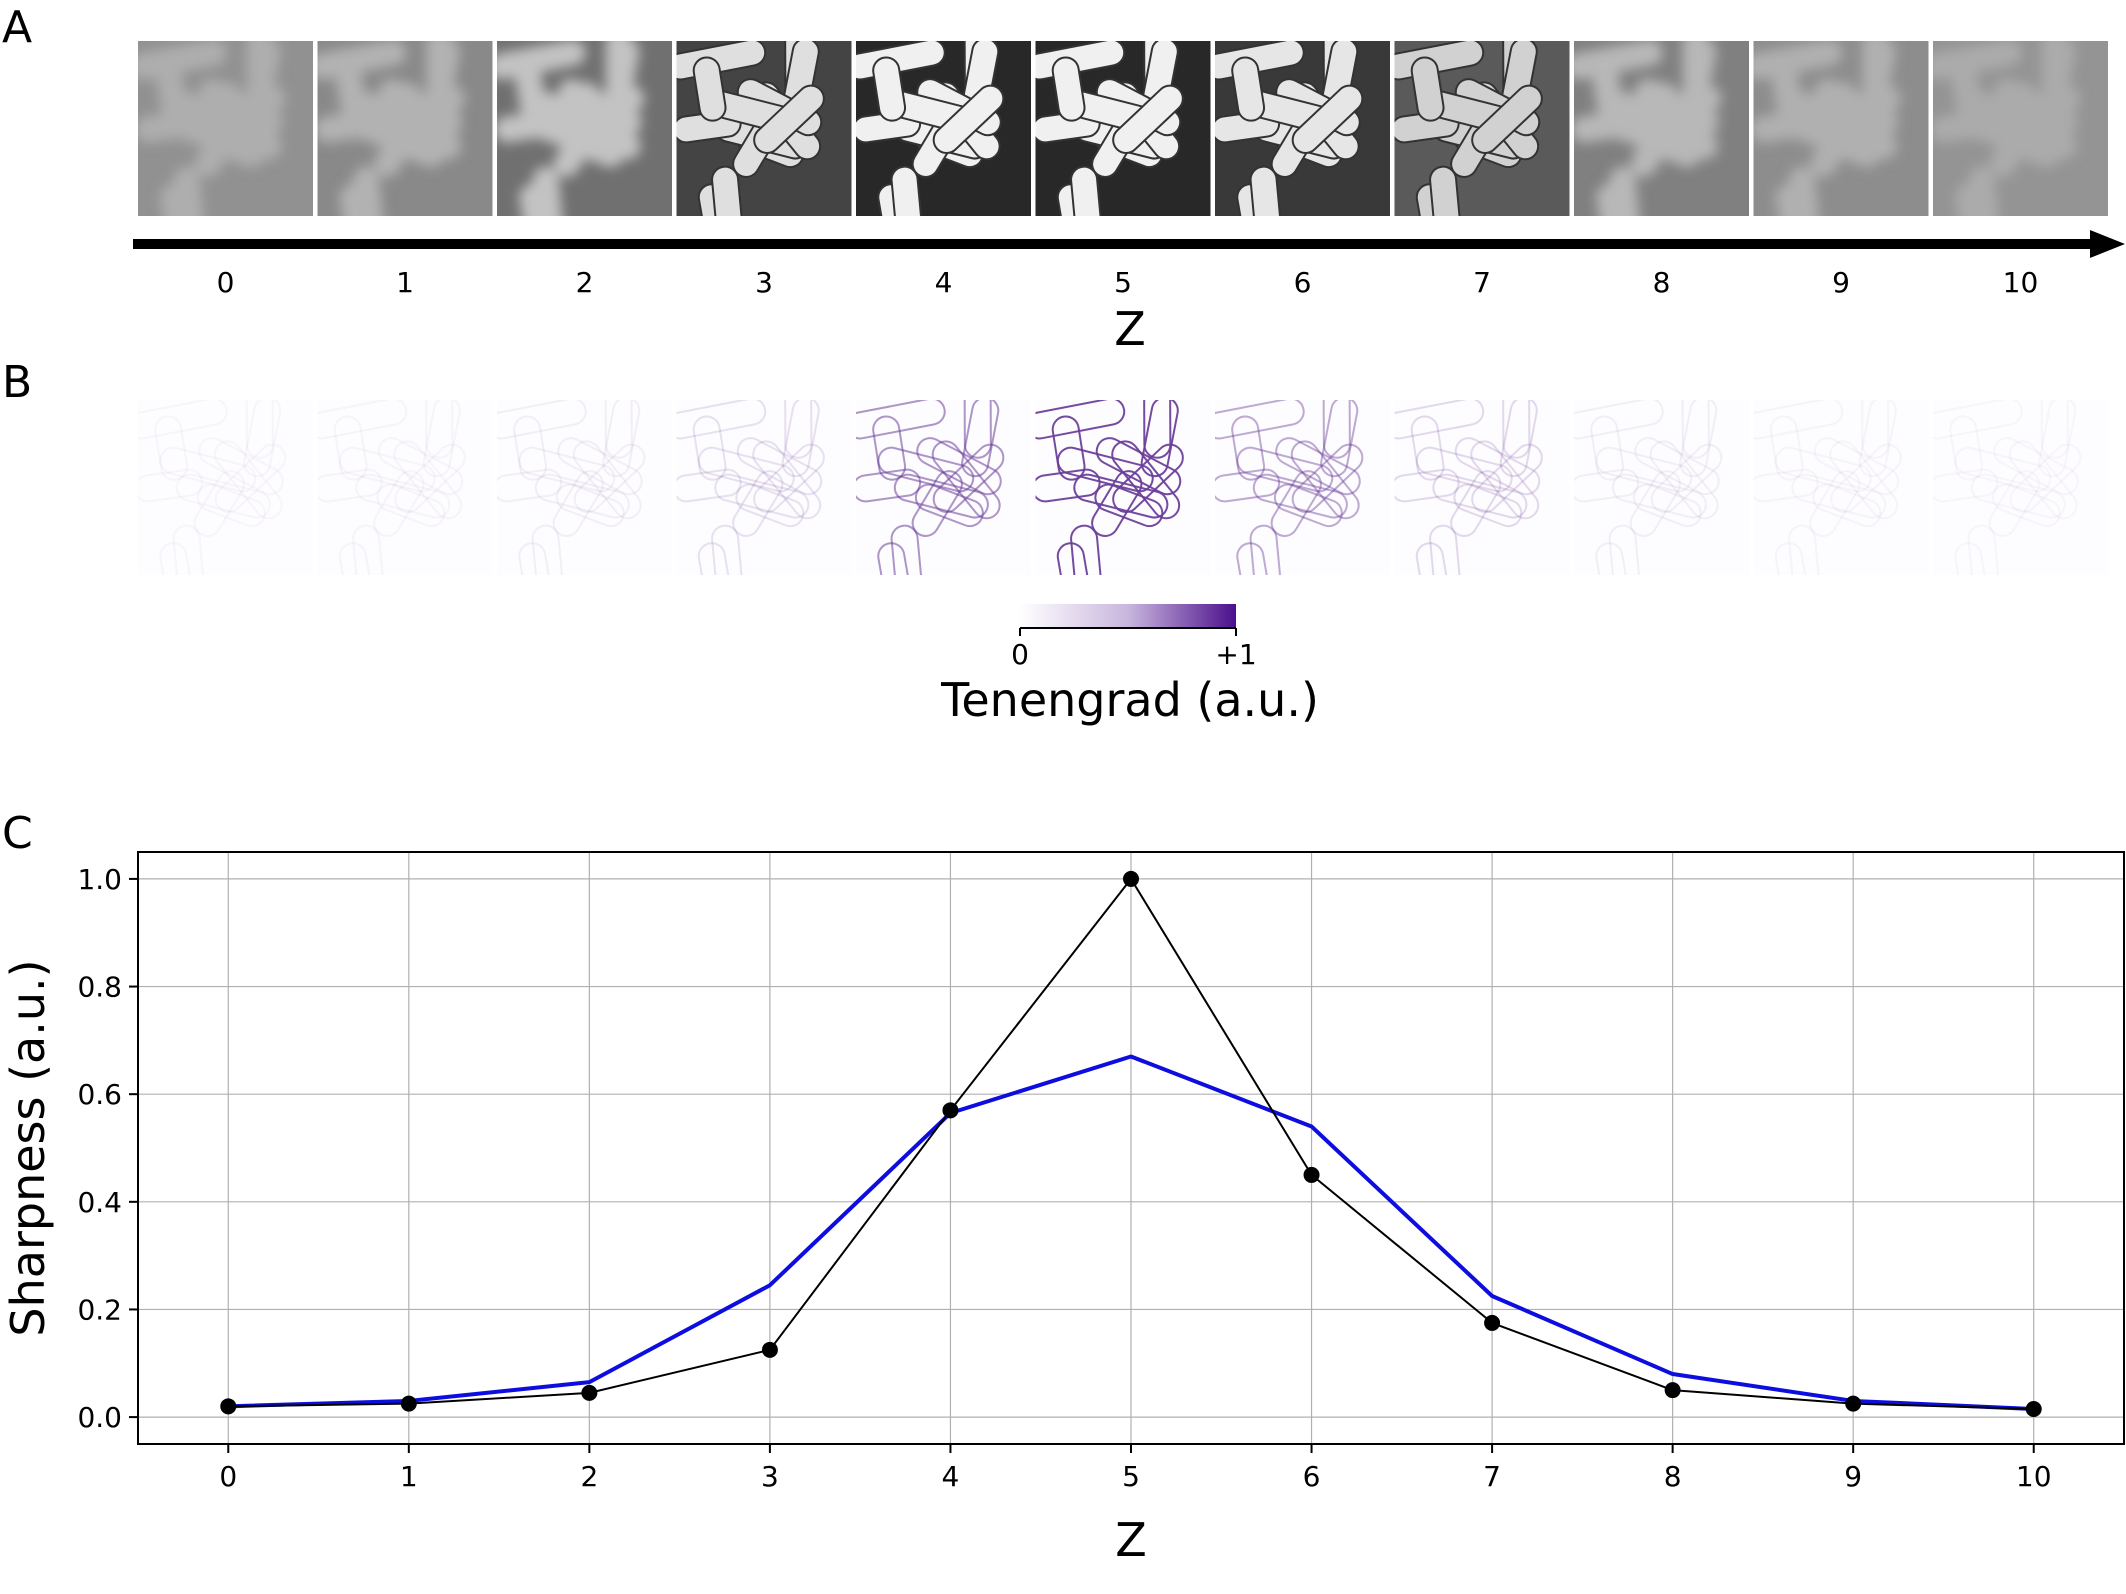 This screenshot has height=1594, width=2126. I want to click on z-tick-label: 1, so click(405, 282).